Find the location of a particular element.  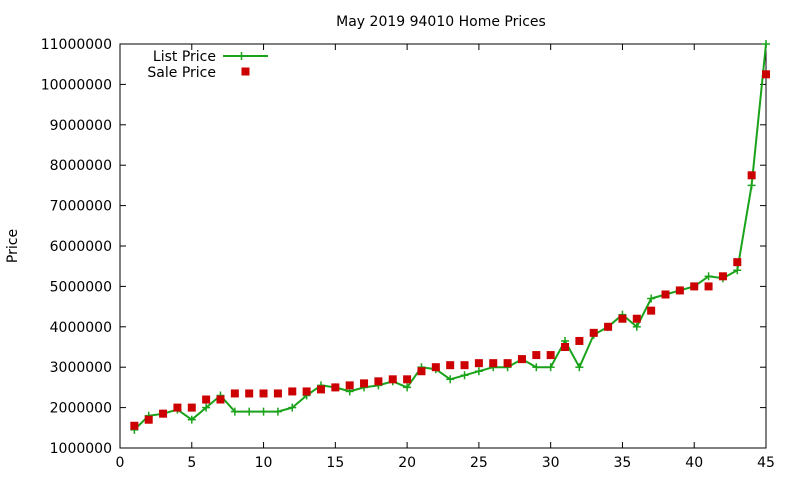

y-axis-title: Price is located at coordinates (13, 246).